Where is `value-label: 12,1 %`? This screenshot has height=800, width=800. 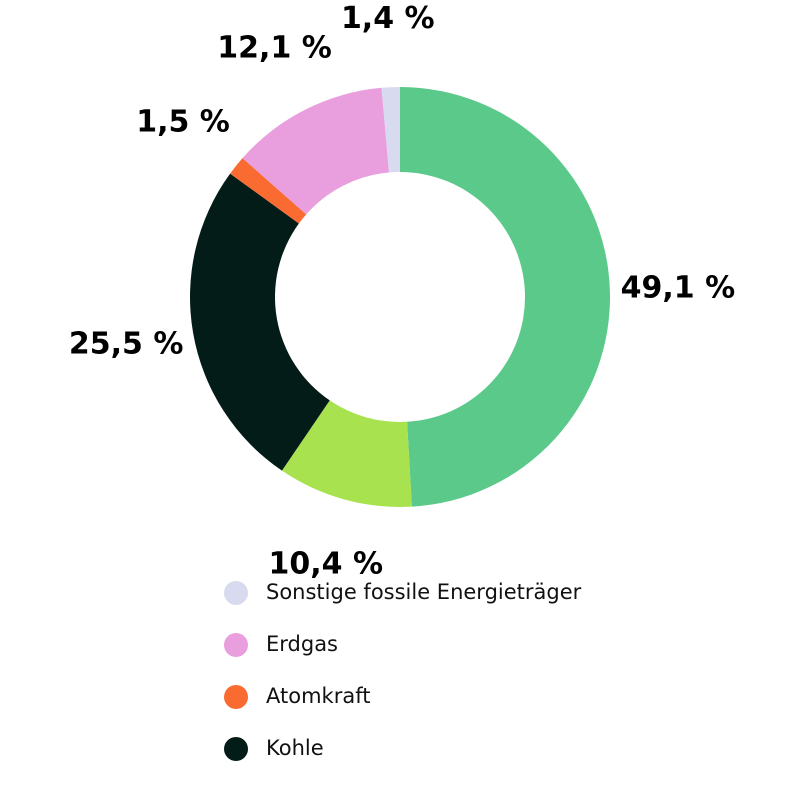
value-label: 12,1 % is located at coordinates (274, 47).